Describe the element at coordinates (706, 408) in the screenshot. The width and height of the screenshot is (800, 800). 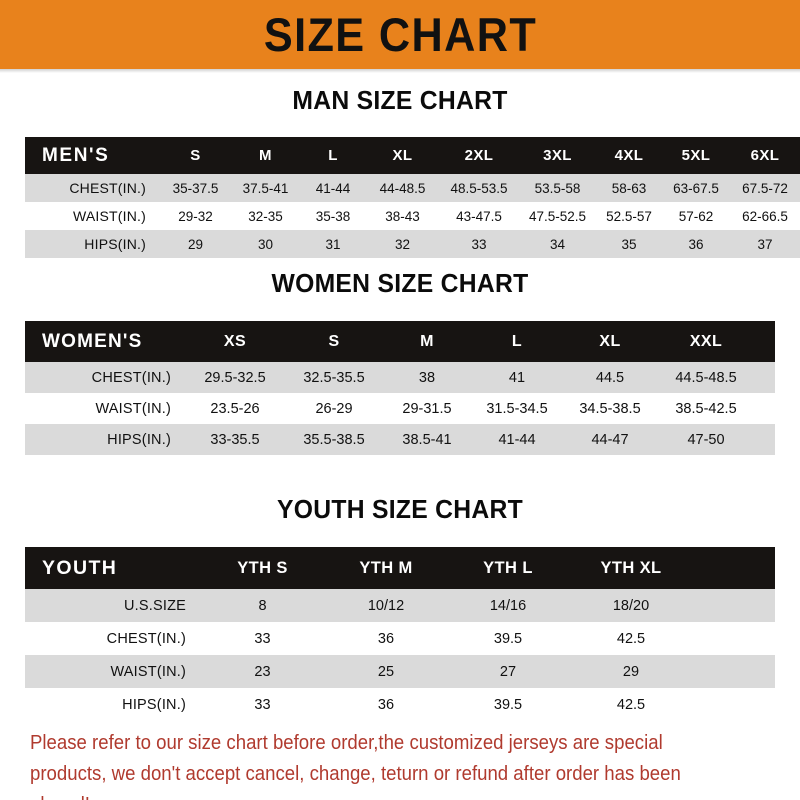
I see `table-cell: 38.5-42.5` at that location.